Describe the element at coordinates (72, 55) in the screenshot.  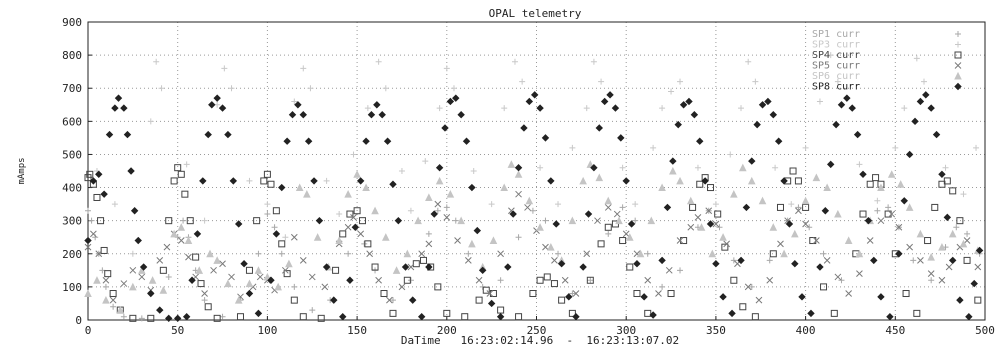
I see `y-tick-label: 800` at that location.